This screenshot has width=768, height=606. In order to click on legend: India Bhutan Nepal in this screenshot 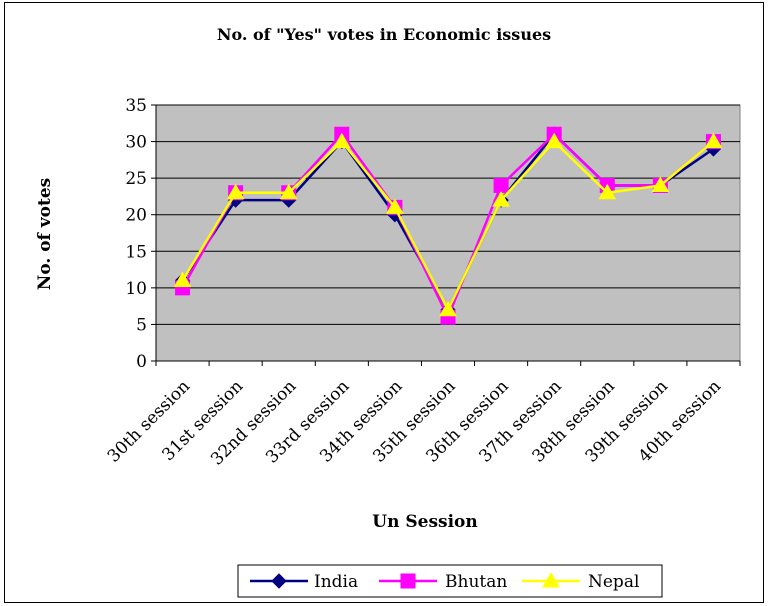, I will do `click(450, 581)`.